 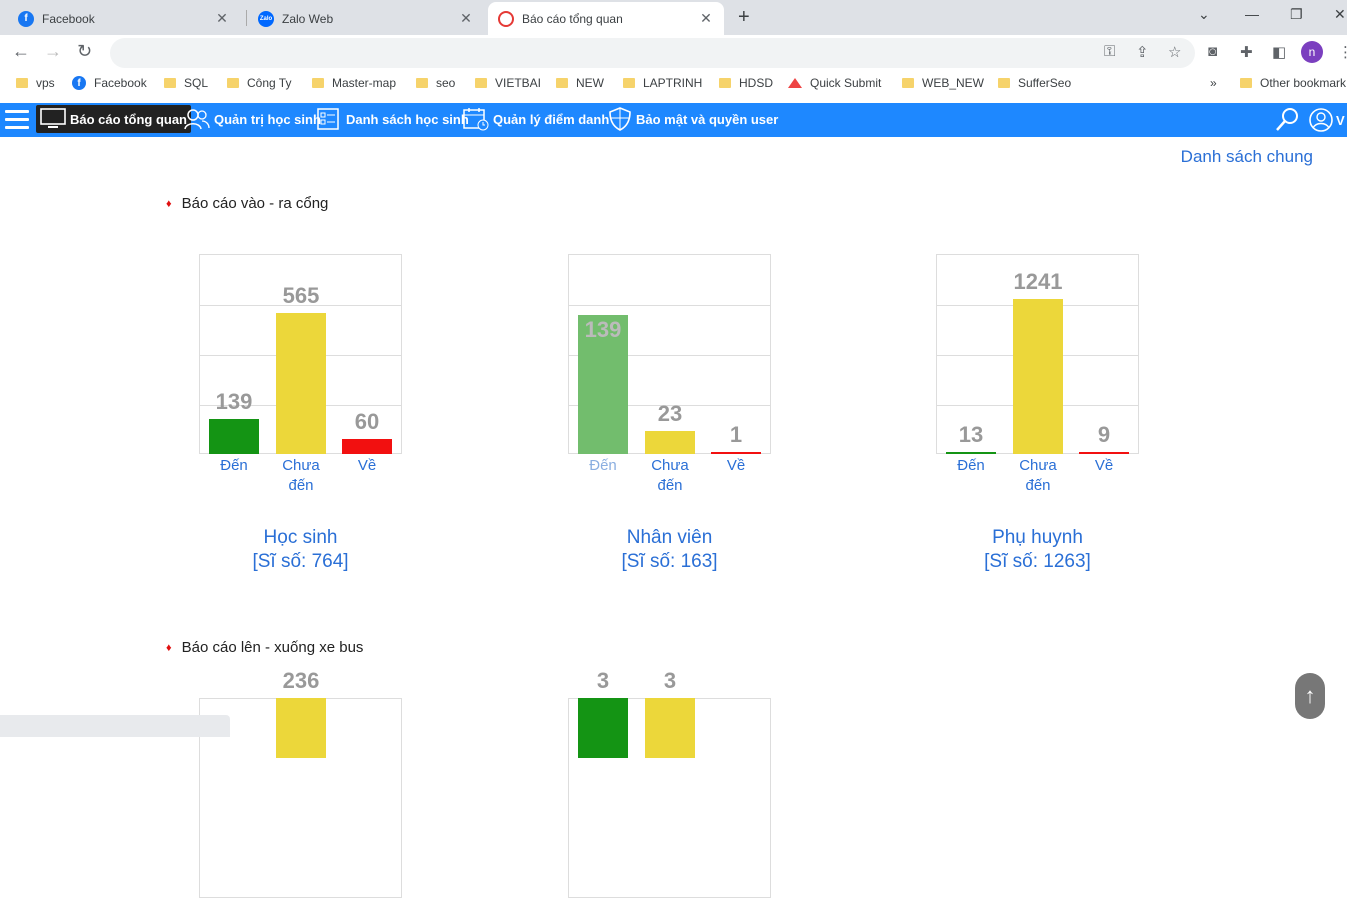 What do you see at coordinates (736, 434) in the screenshot?
I see `bar-value-label: 1` at bounding box center [736, 434].